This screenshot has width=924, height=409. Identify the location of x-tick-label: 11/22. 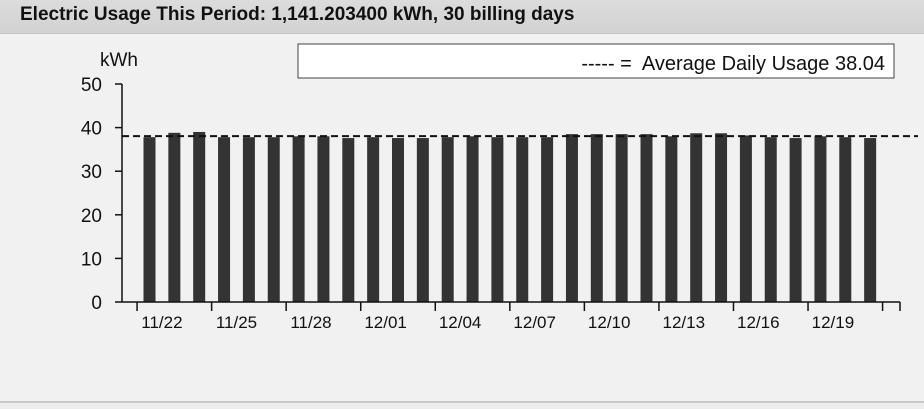
(161, 322).